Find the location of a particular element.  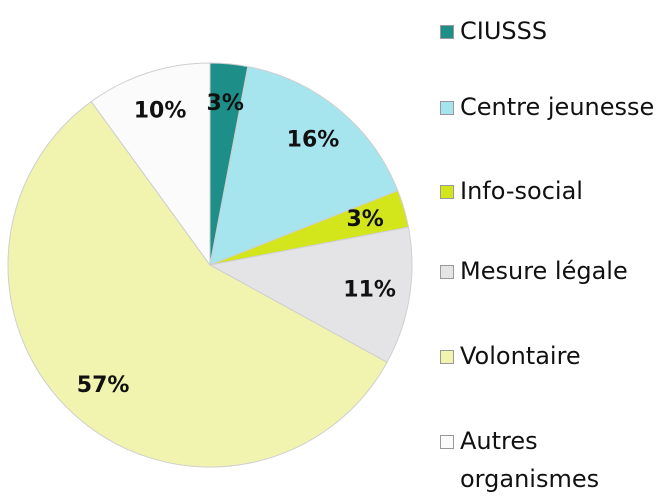

legend-item: Volontaire is located at coordinates (547, 356).